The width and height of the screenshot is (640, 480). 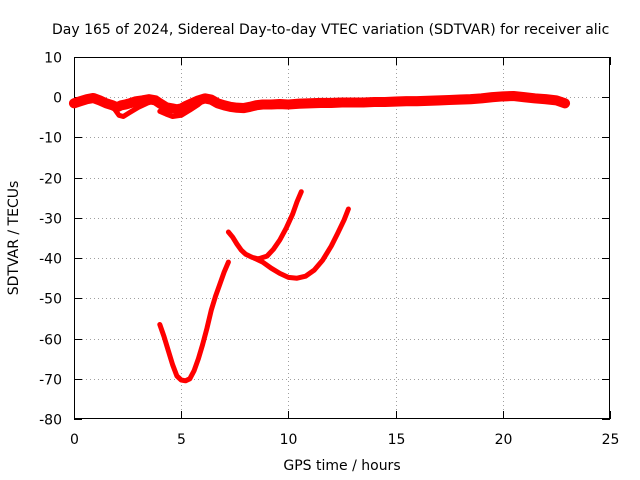 What do you see at coordinates (289, 440) in the screenshot?
I see `x-tick-label: 10` at bounding box center [289, 440].